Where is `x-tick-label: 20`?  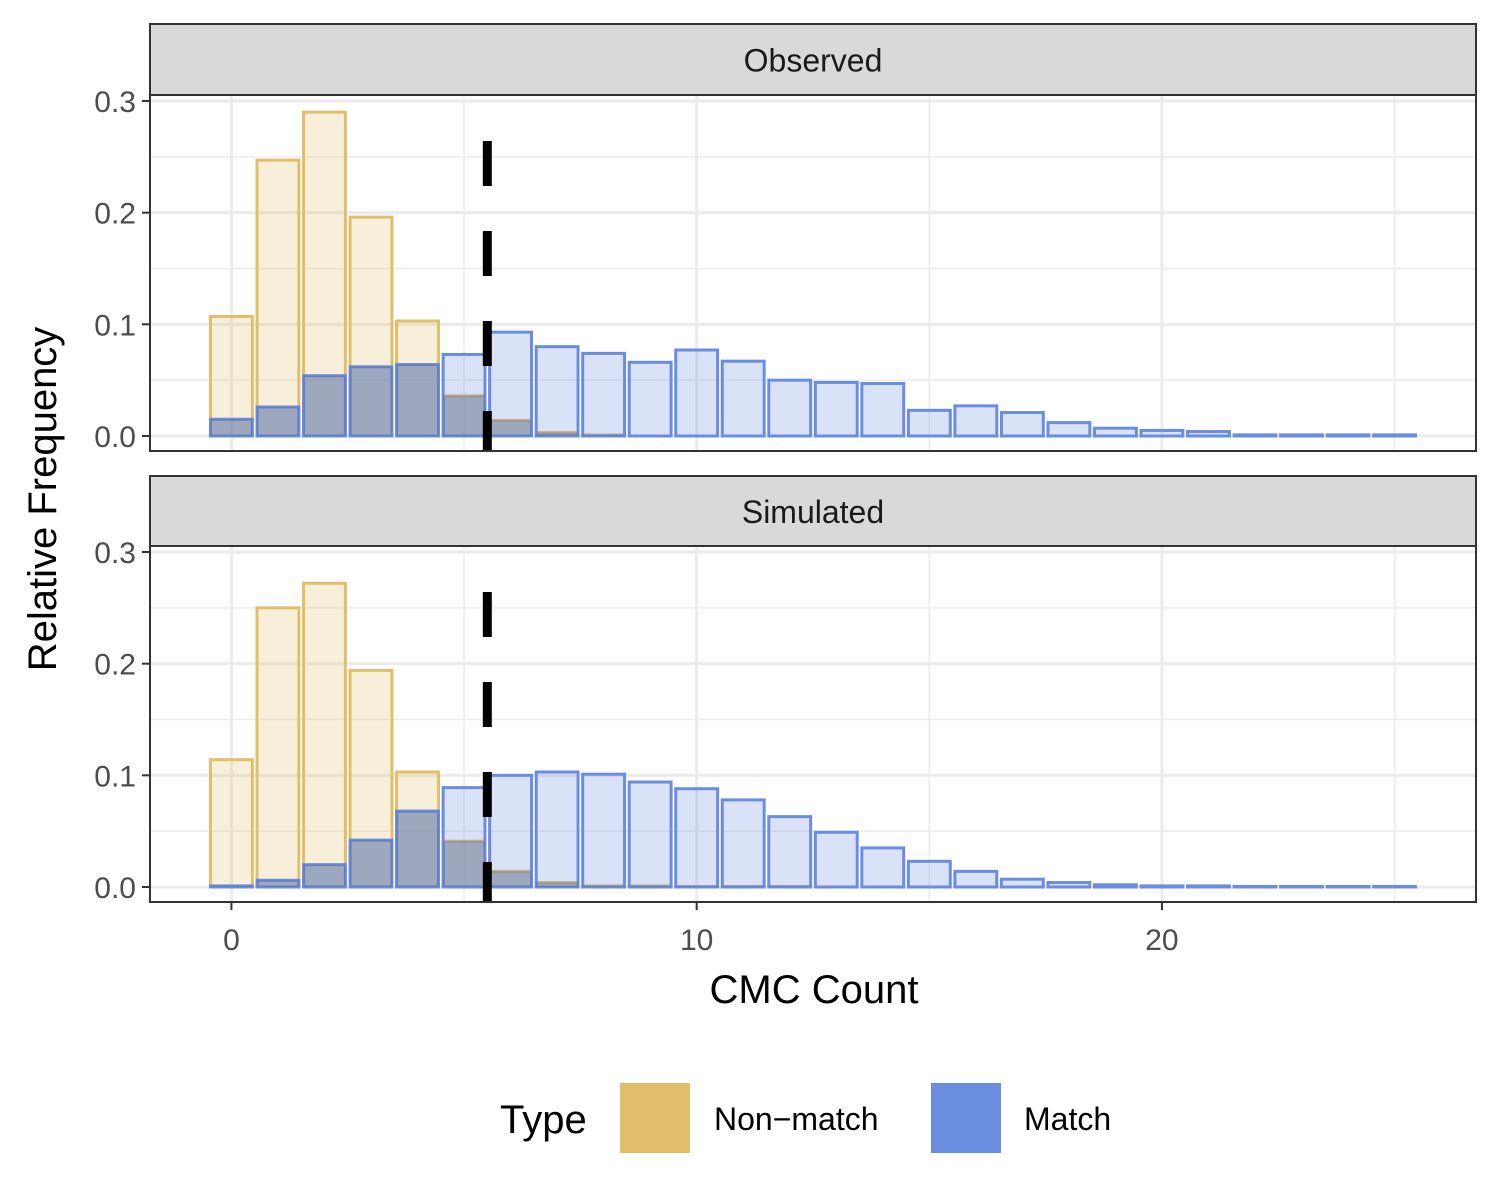 x-tick-label: 20 is located at coordinates (1161, 940).